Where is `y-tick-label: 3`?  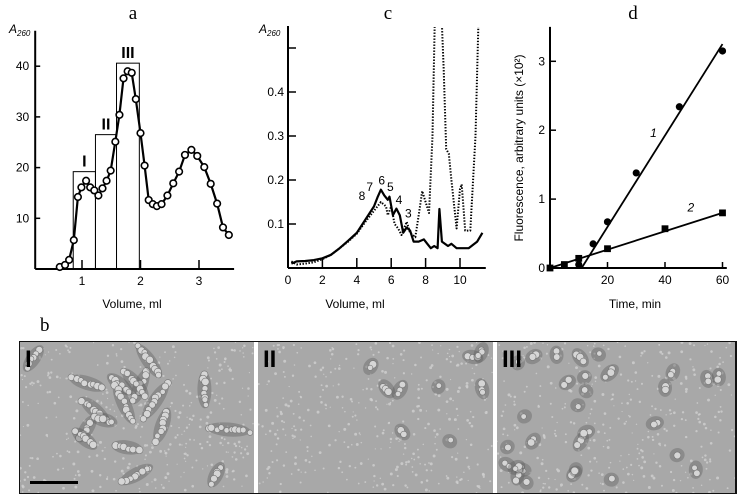
y-tick-label: 3 is located at coordinates (541, 61).